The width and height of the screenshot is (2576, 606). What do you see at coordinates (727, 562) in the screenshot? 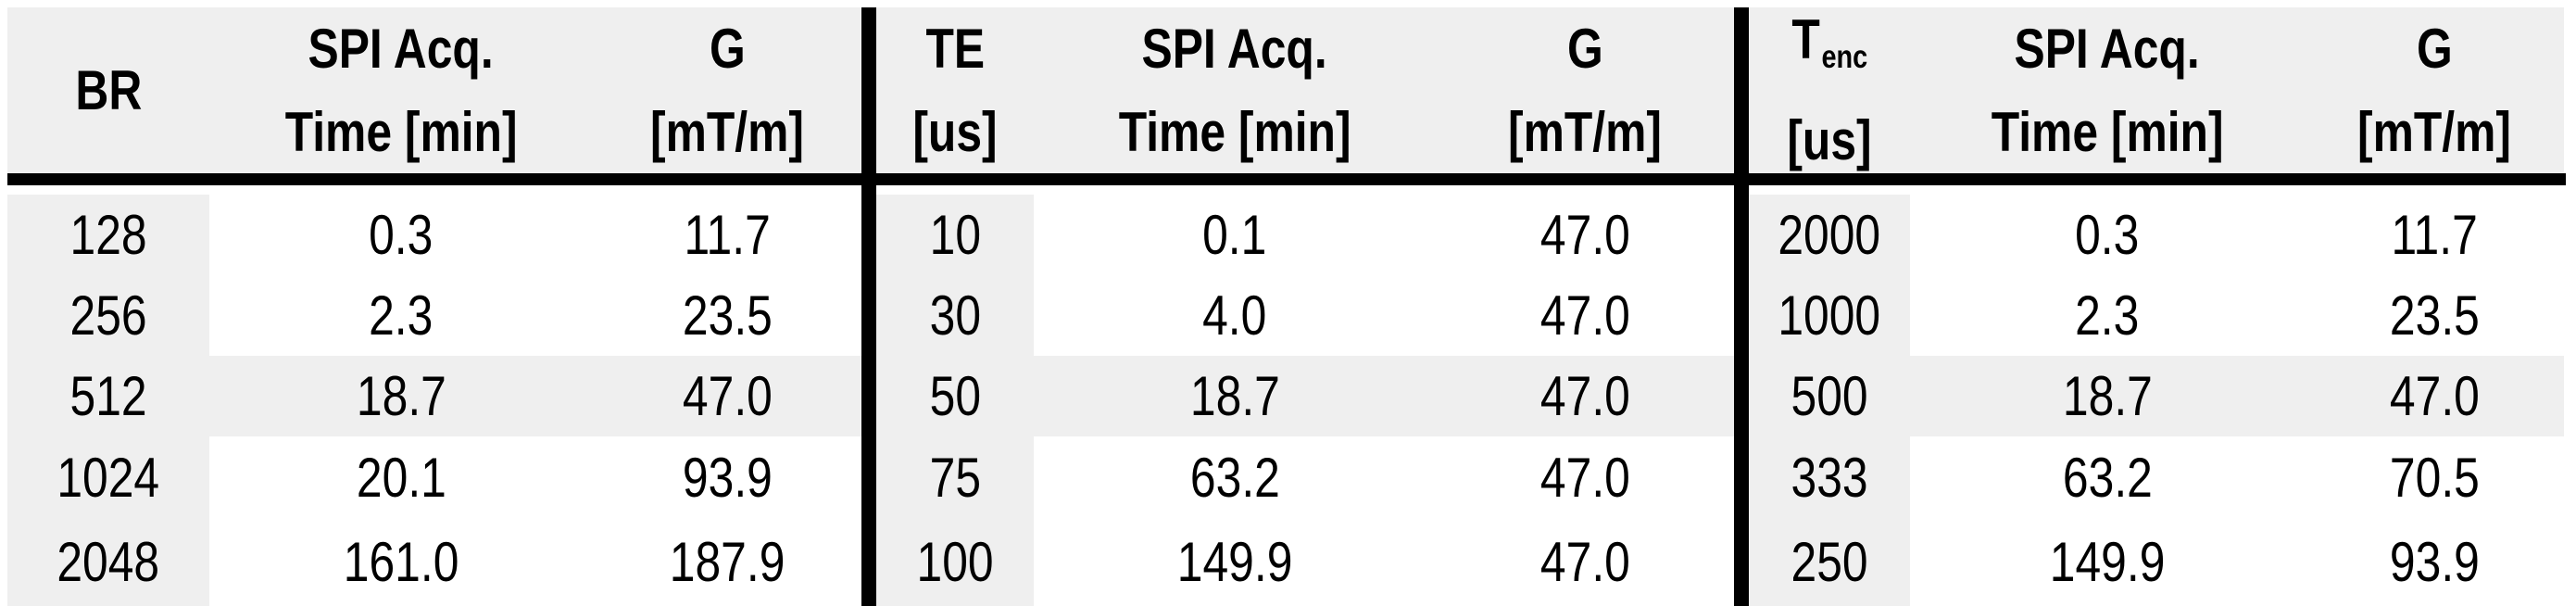
I see `data-cell: 187.9` at bounding box center [727, 562].